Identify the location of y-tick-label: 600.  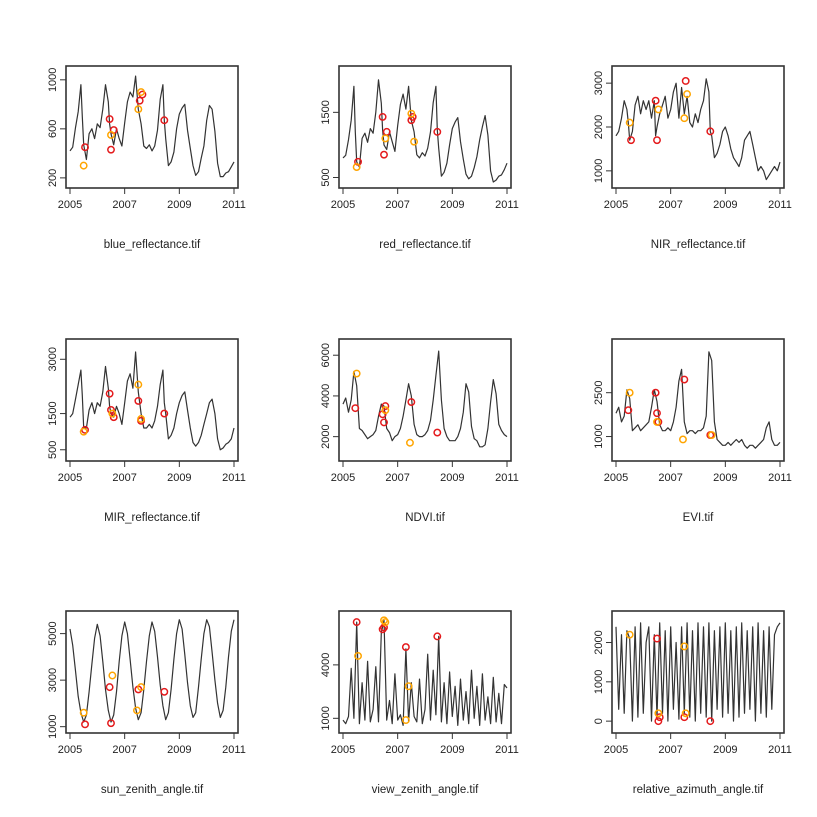
(53, 129).